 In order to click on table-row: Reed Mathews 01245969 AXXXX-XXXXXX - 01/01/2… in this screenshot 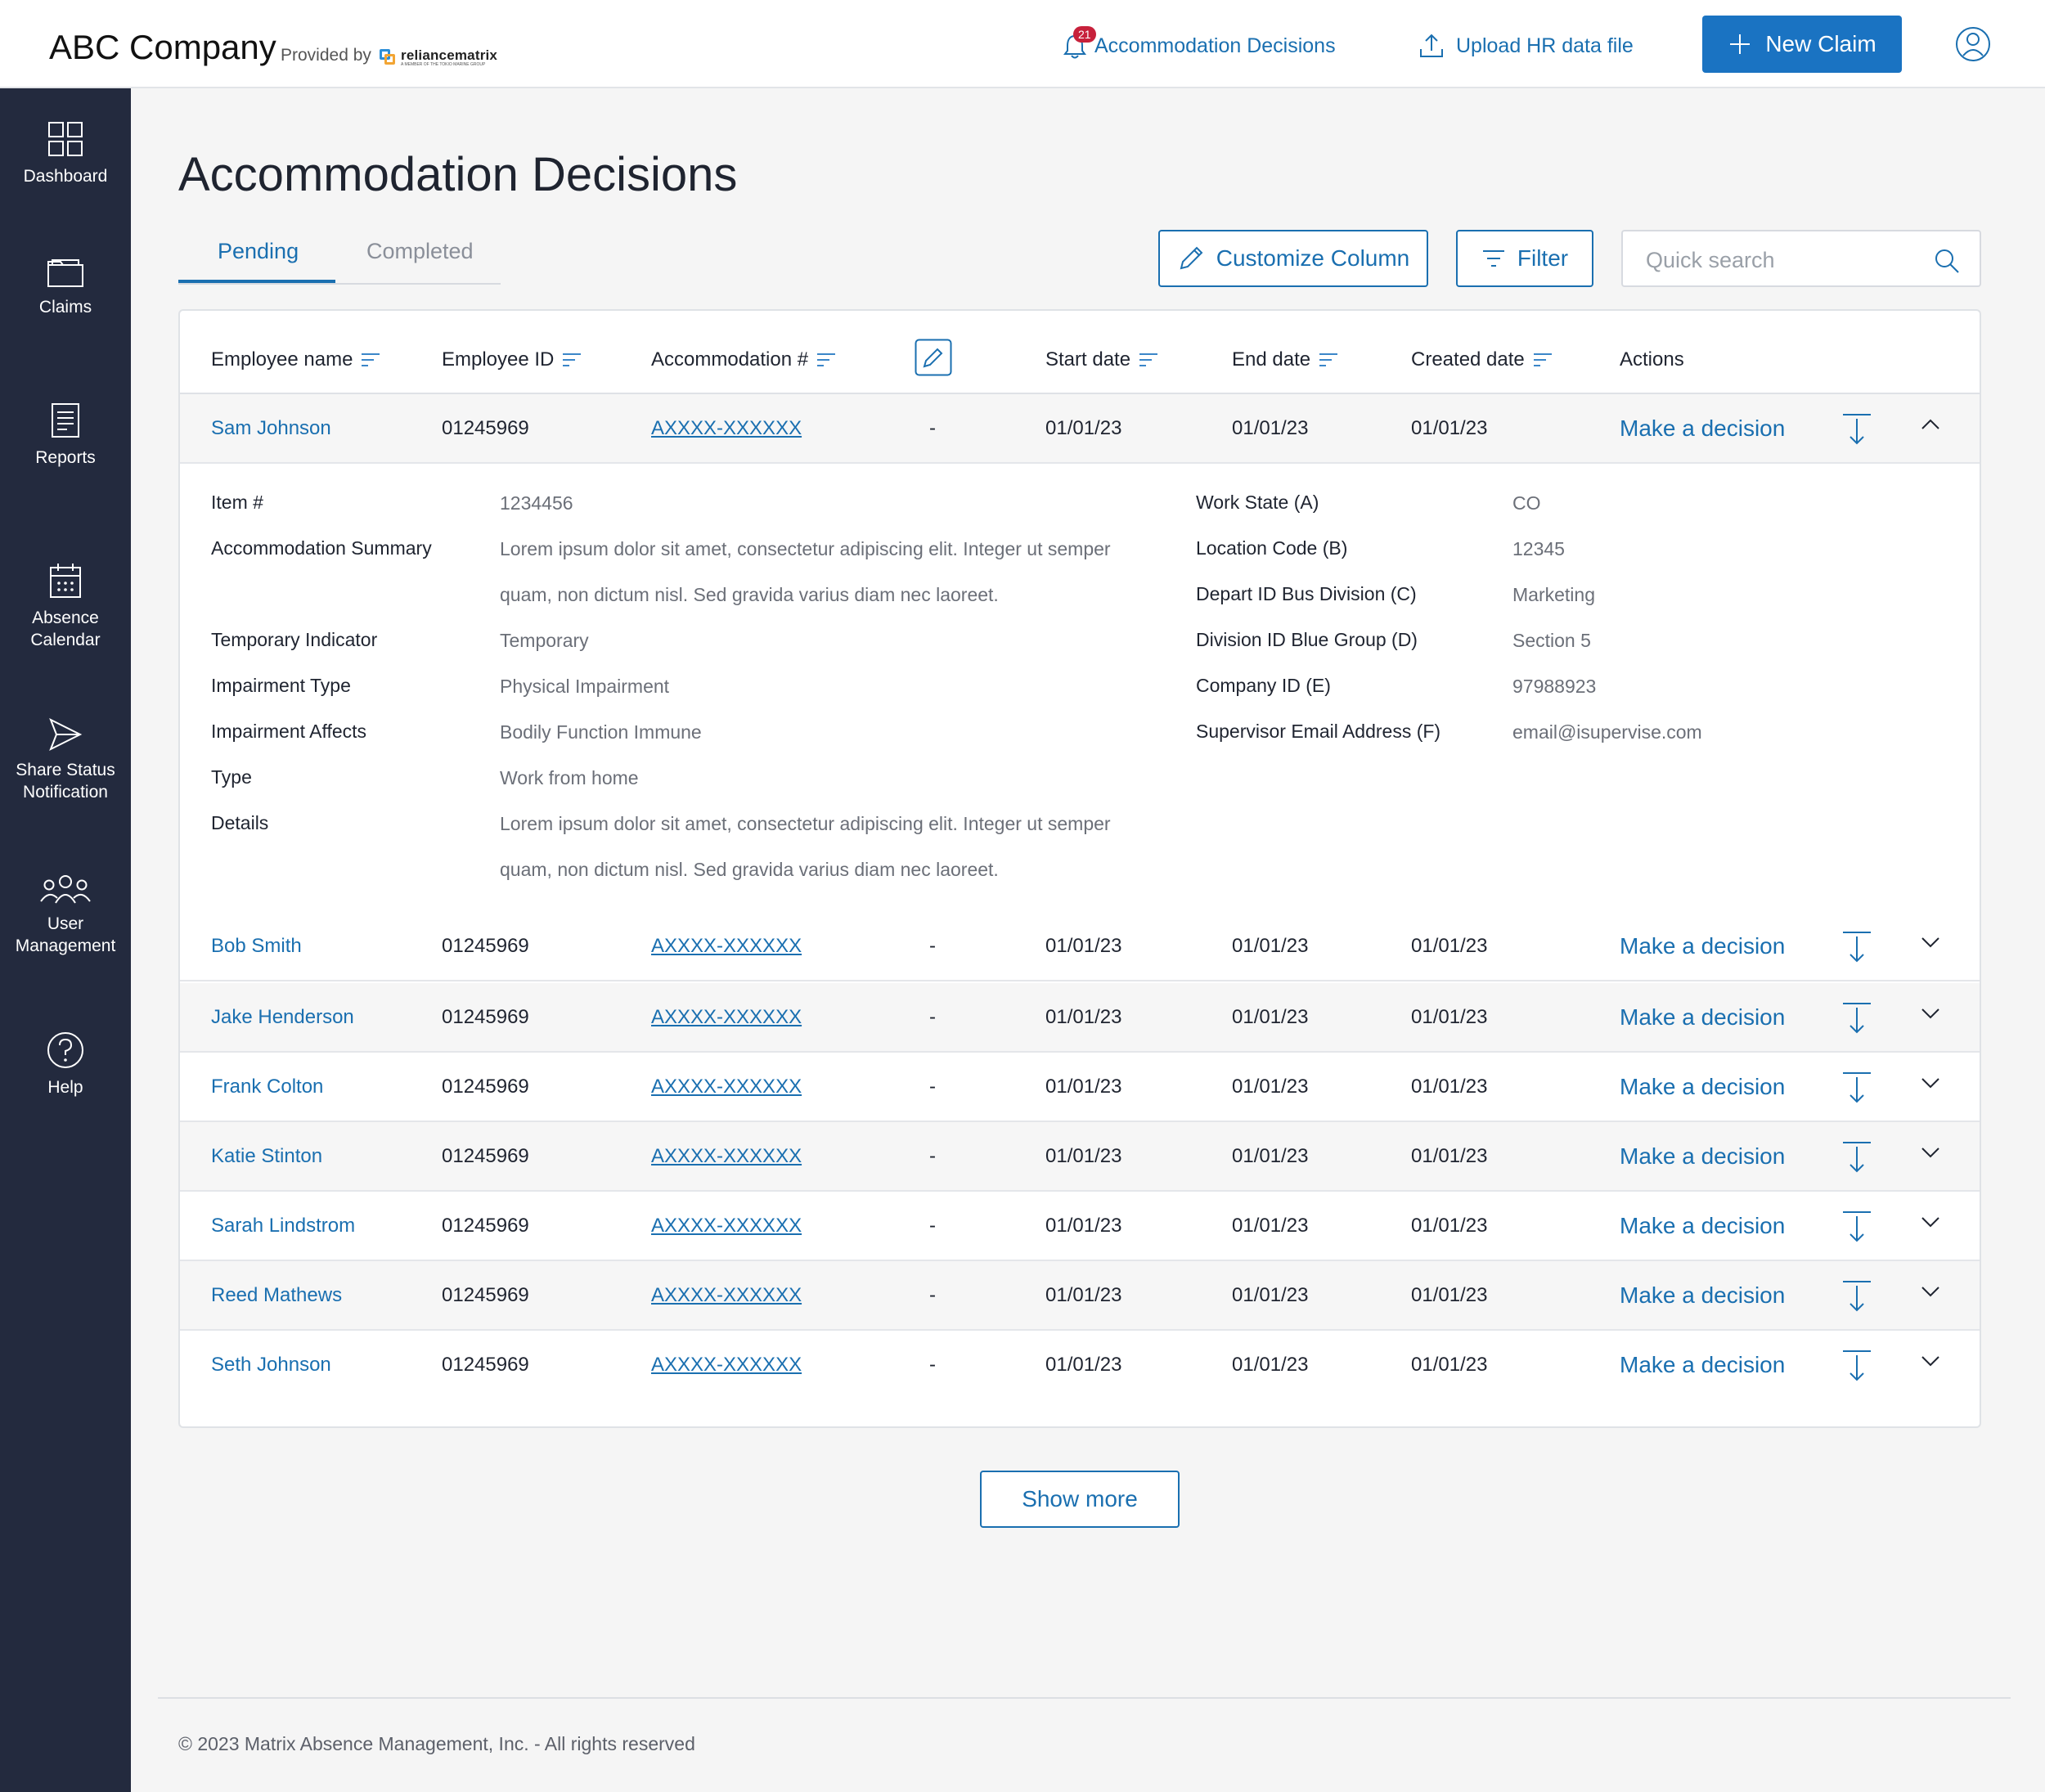, I will do `click(1080, 1296)`.